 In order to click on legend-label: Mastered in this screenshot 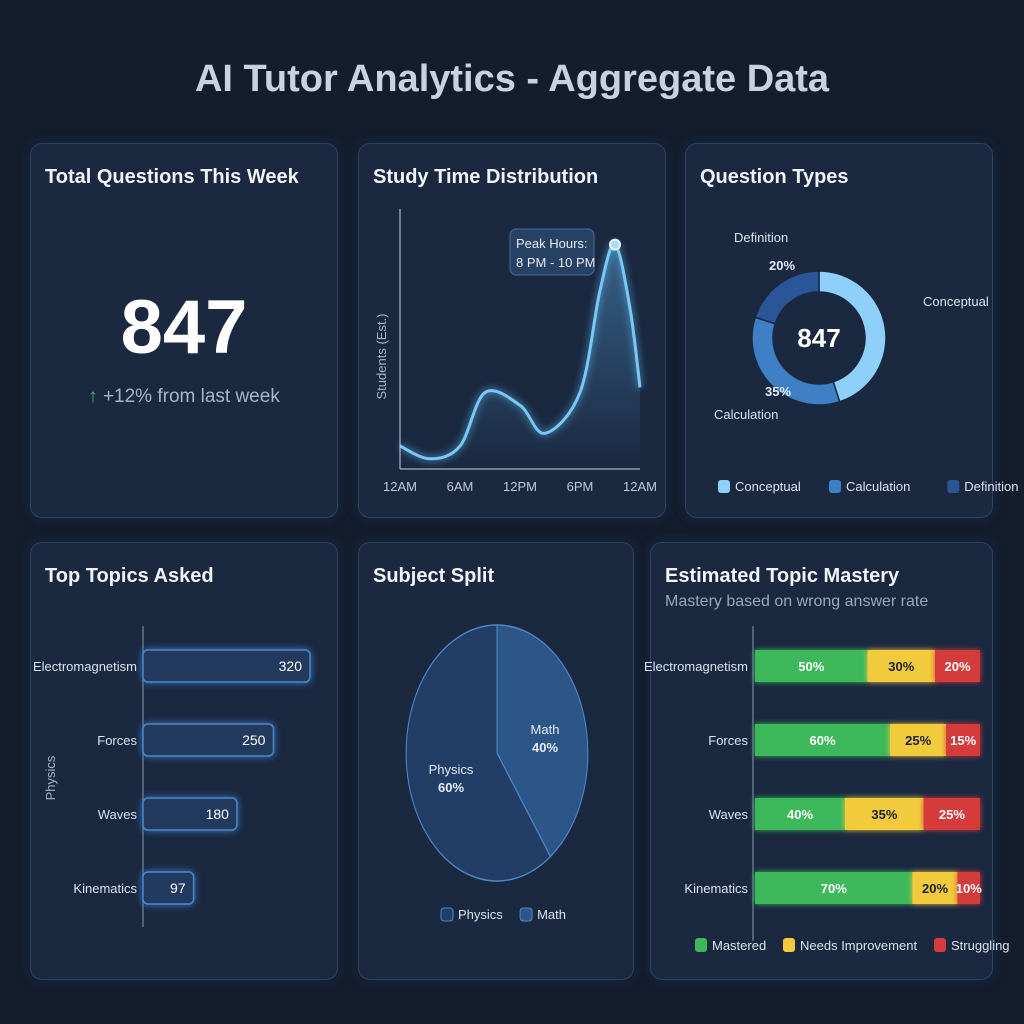, I will do `click(739, 945)`.